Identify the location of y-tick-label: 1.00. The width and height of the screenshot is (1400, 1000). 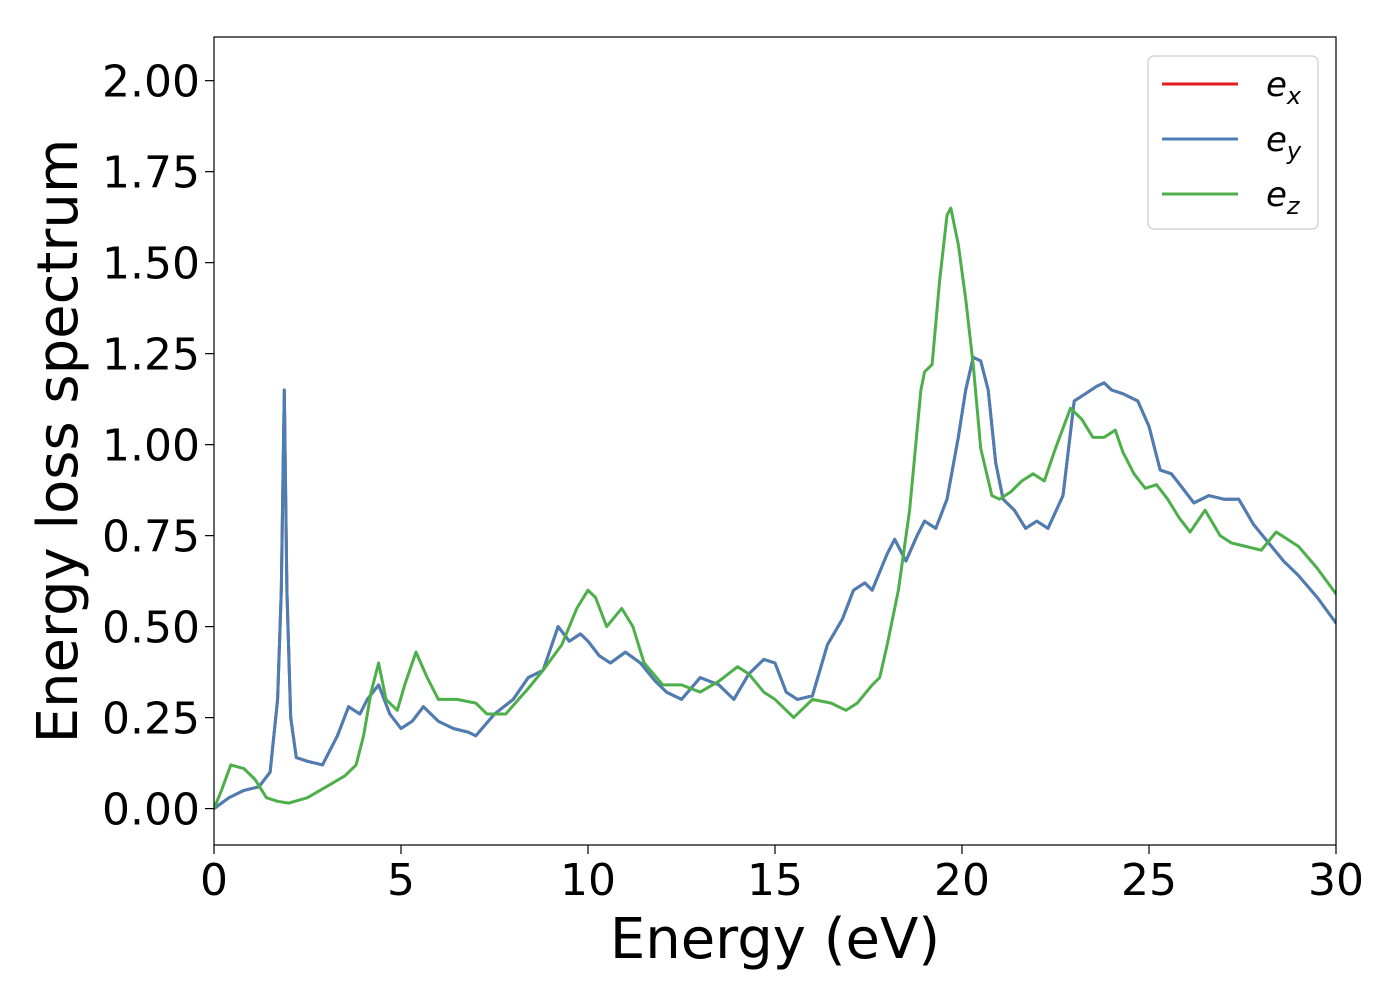
(151, 446).